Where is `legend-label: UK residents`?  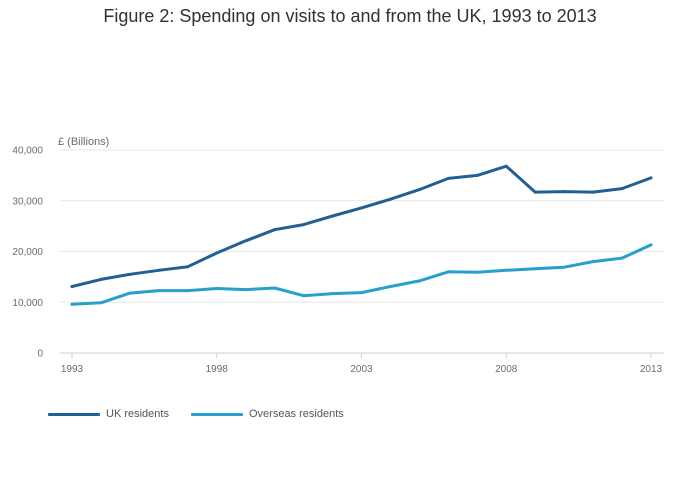 legend-label: UK residents is located at coordinates (137, 414).